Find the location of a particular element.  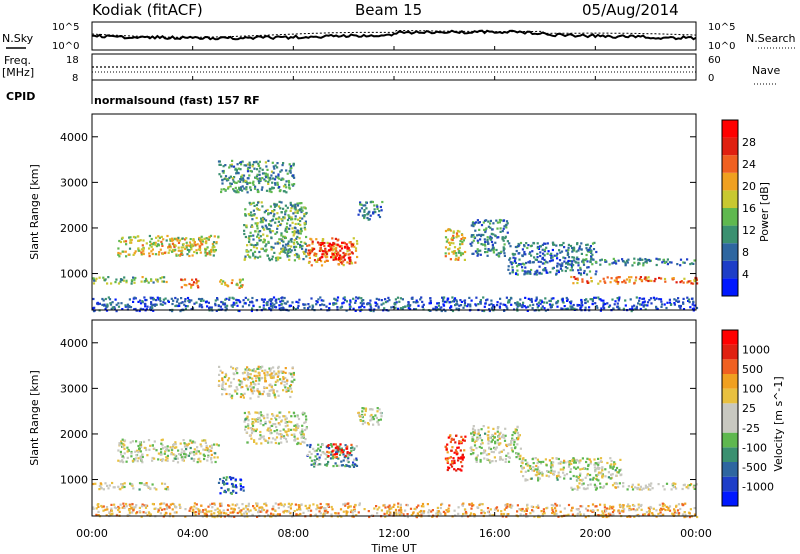

velocity-ylabel: Slant Range [km] is located at coordinates (34, 418).